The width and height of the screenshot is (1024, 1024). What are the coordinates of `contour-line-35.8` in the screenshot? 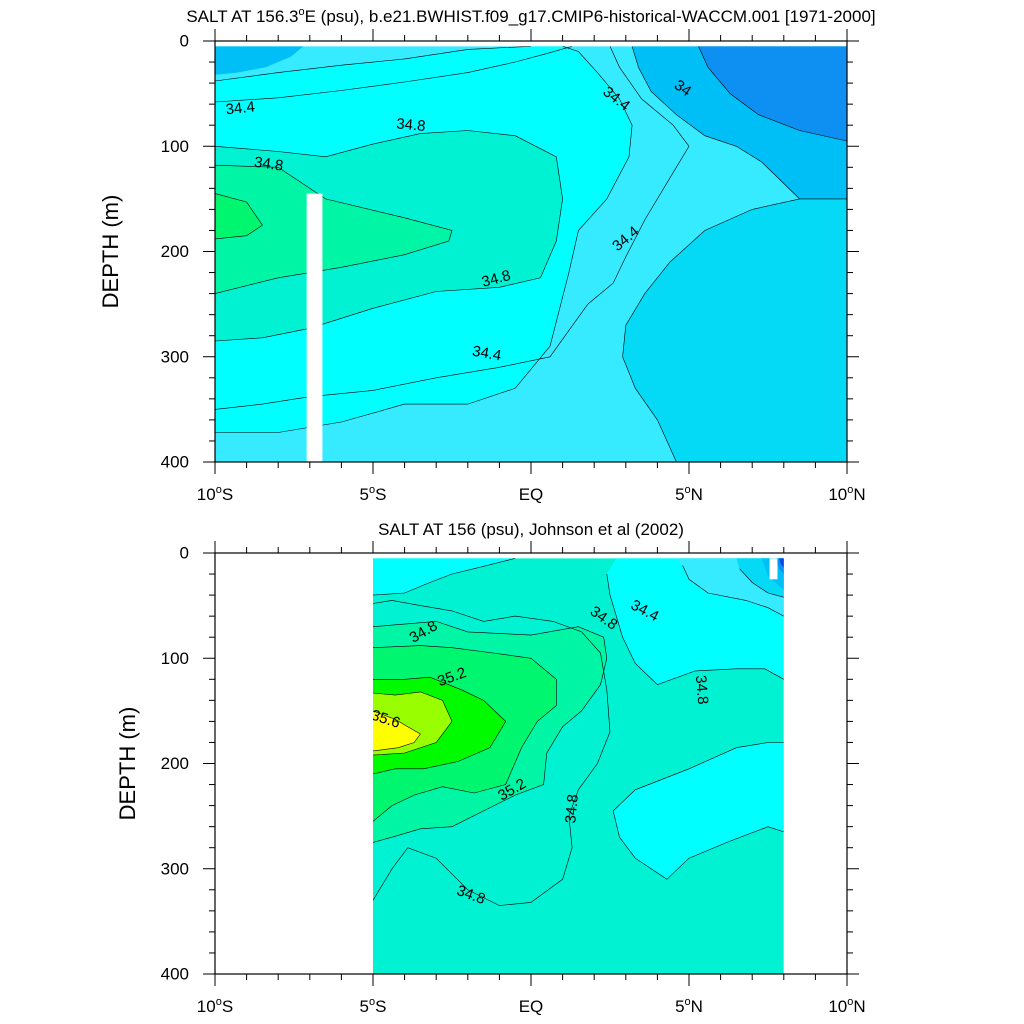 It's located at (397, 731).